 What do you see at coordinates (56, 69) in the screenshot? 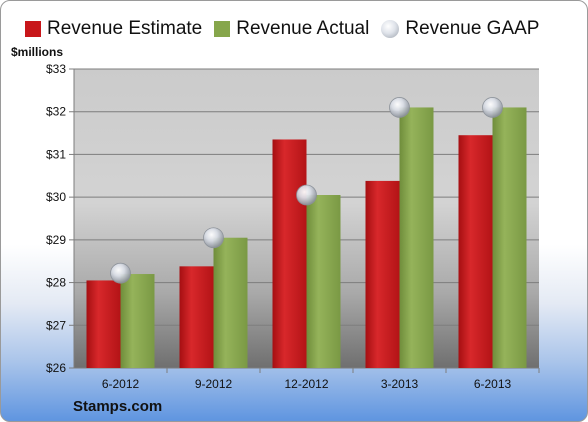
I see `y-tick-label-7: $33` at bounding box center [56, 69].